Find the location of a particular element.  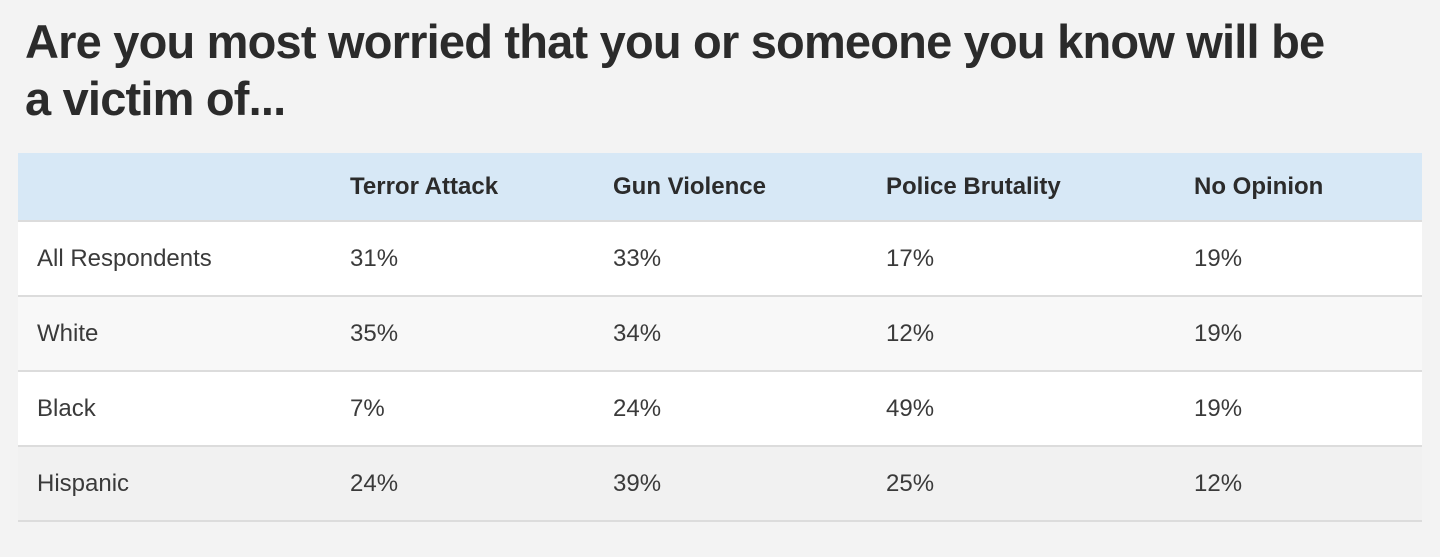

table-row-white: White 35% 34% 12% 19% is located at coordinates (720, 333).